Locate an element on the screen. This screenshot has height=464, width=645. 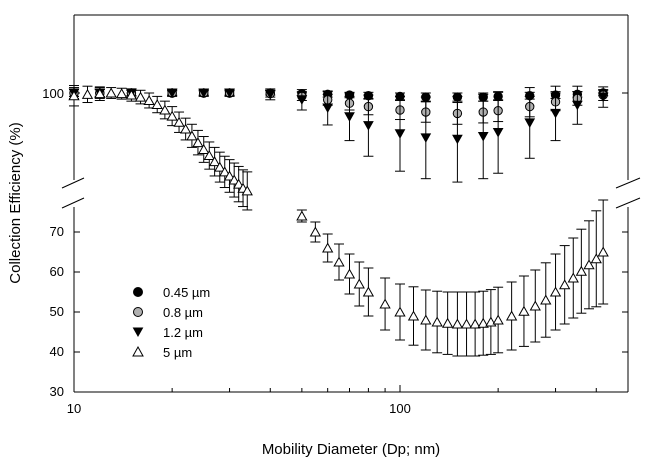
axis-break-left is located at coordinates (73, 193).